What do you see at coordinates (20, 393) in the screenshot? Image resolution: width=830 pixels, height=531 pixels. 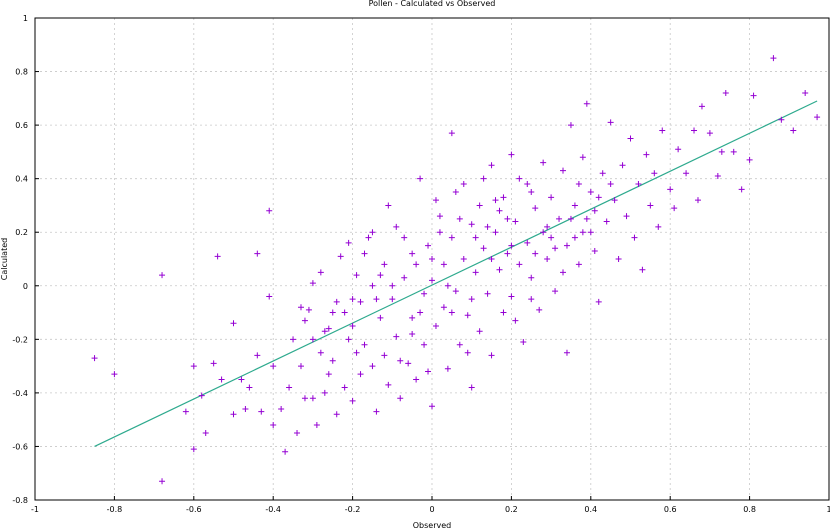 I see `y-tick-label: -0.4` at bounding box center [20, 393].